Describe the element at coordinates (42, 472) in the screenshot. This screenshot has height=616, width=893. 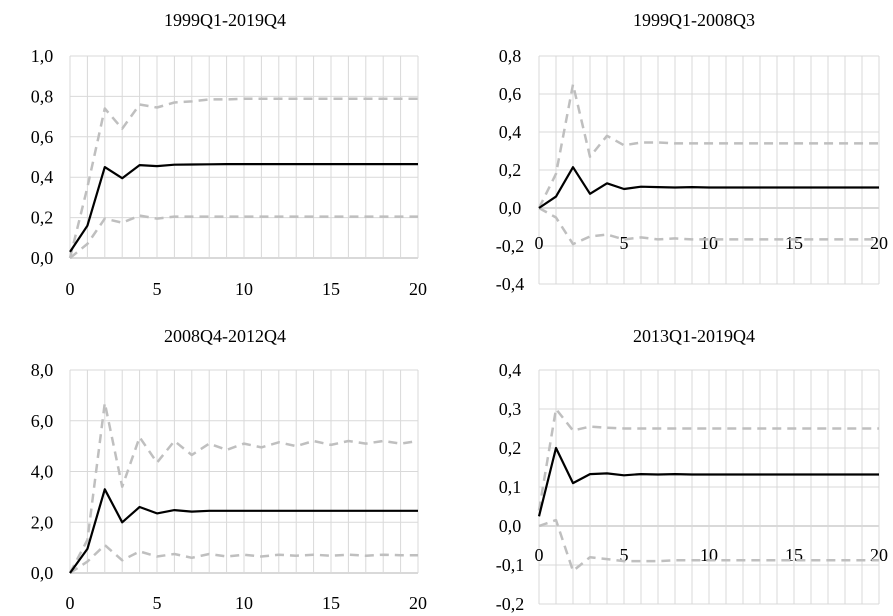
I see `y-tick-label: 4,0` at that location.